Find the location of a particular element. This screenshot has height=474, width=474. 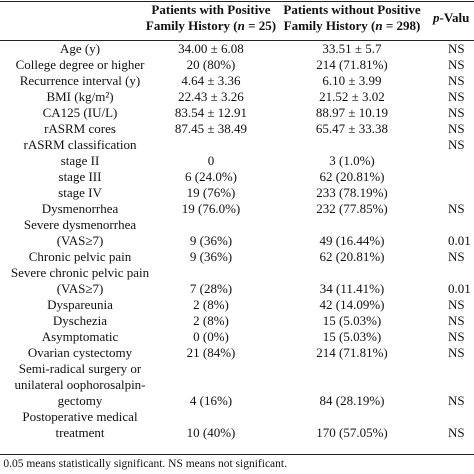

row-label: stage II is located at coordinates (100, 161).